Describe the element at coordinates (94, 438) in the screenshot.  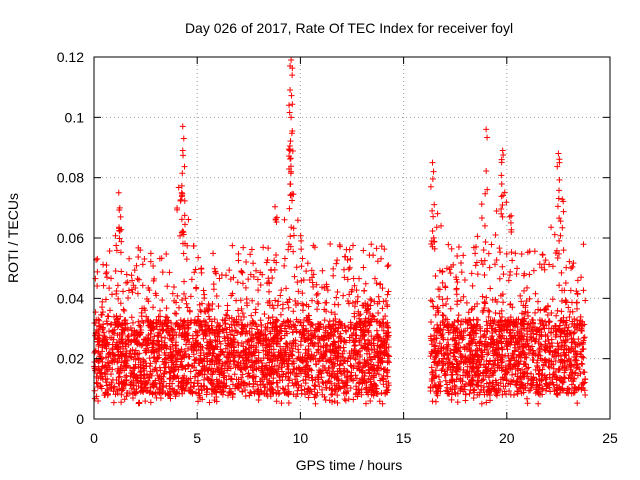
I see `x-tick-label: 0` at that location.